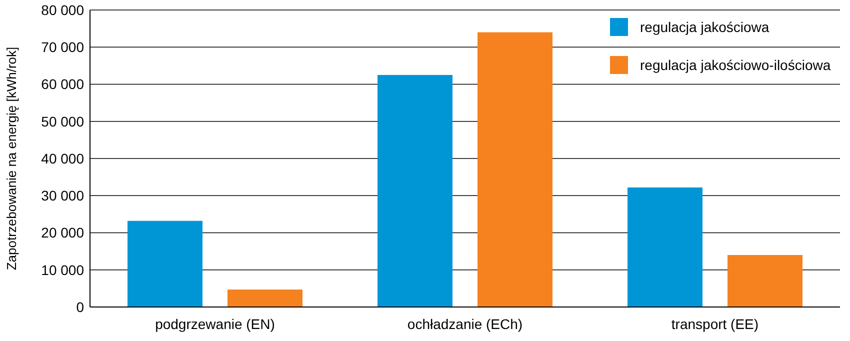 The image size is (850, 341). What do you see at coordinates (465, 324) in the screenshot?
I see `x-tick-label: ochładzanie (ECh)` at bounding box center [465, 324].